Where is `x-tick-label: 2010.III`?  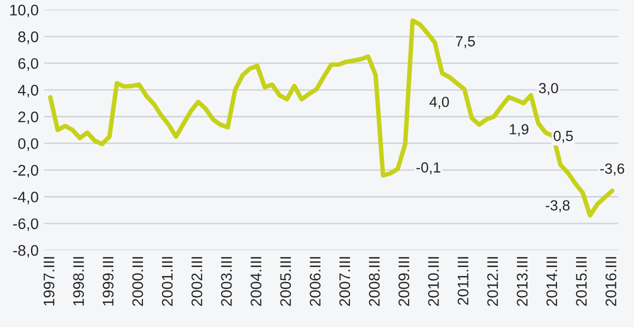 x-tick-label: 2010.III is located at coordinates (433, 281).